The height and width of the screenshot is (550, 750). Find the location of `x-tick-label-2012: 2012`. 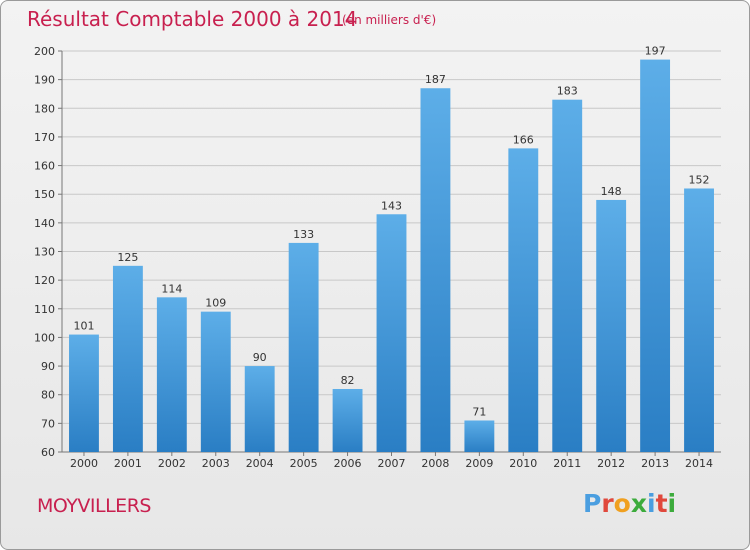

x-tick-label-2012: 2012 is located at coordinates (611, 463).